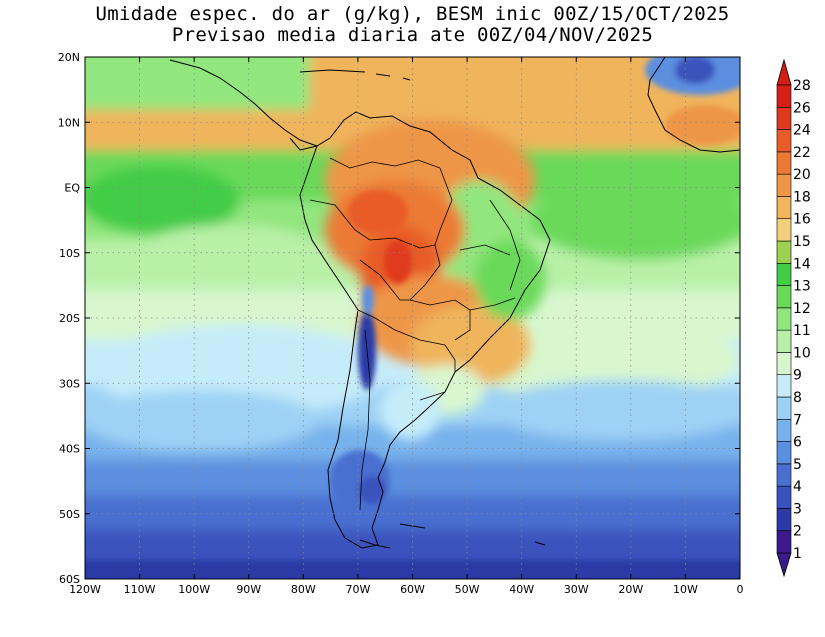 The image size is (825, 637). Describe the element at coordinates (685, 589) in the screenshot. I see `lon-tick-label: 10W` at that location.